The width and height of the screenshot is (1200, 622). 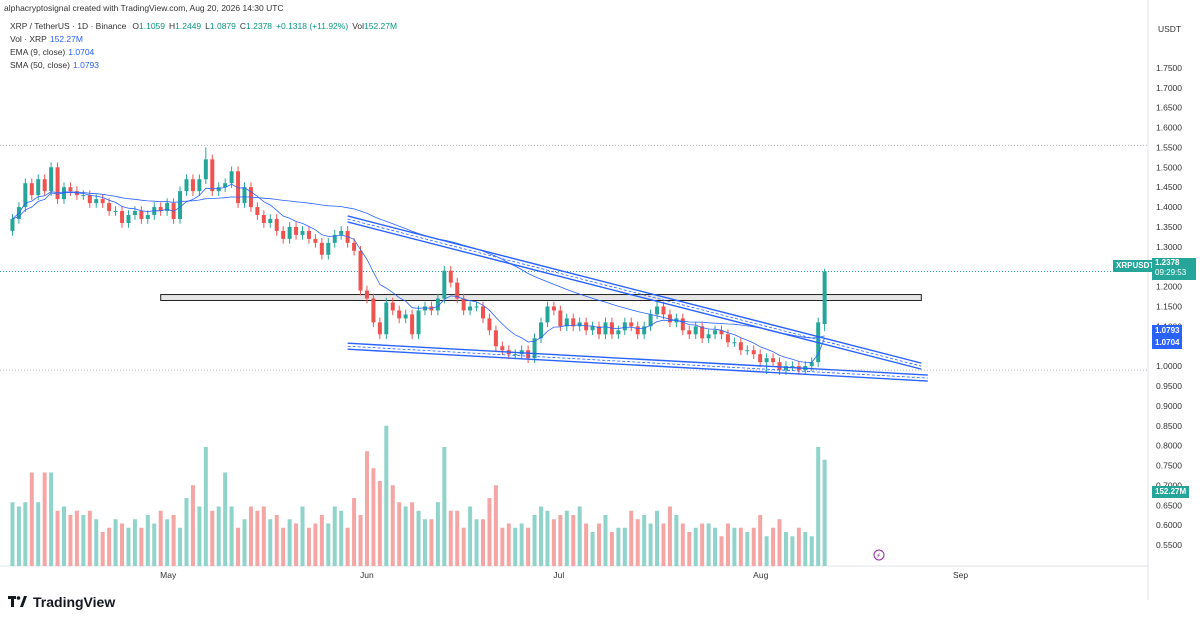 What do you see at coordinates (1171, 492) in the screenshot?
I see `volume-tag: 152.27M` at bounding box center [1171, 492].